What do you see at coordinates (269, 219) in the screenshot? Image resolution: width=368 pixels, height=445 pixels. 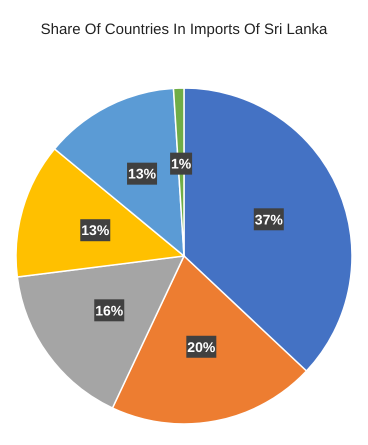 I see `data-label: 37%` at bounding box center [269, 219].